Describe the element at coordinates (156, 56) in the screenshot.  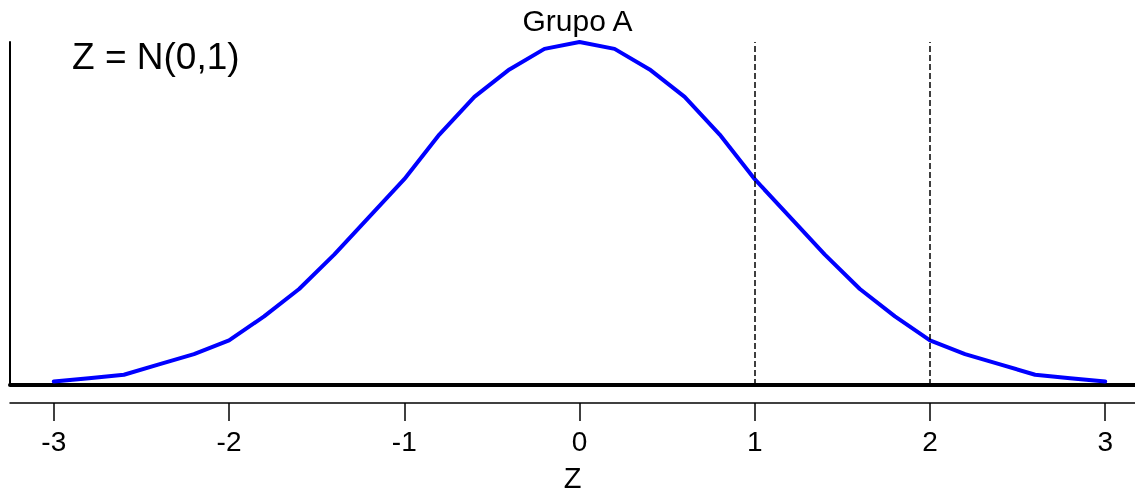
I see `annotation: Z = N(0,1)` at that location.